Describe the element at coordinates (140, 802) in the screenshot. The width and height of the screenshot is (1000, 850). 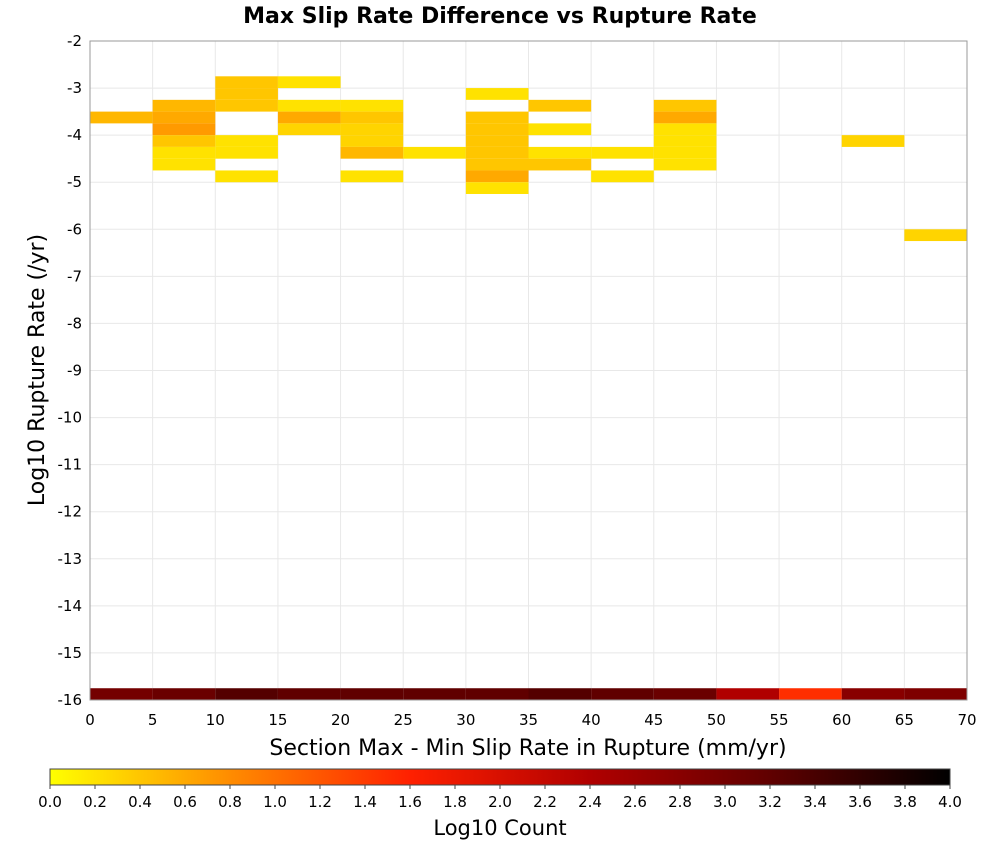
I see `colorbar-tick-label: 0.4` at that location.